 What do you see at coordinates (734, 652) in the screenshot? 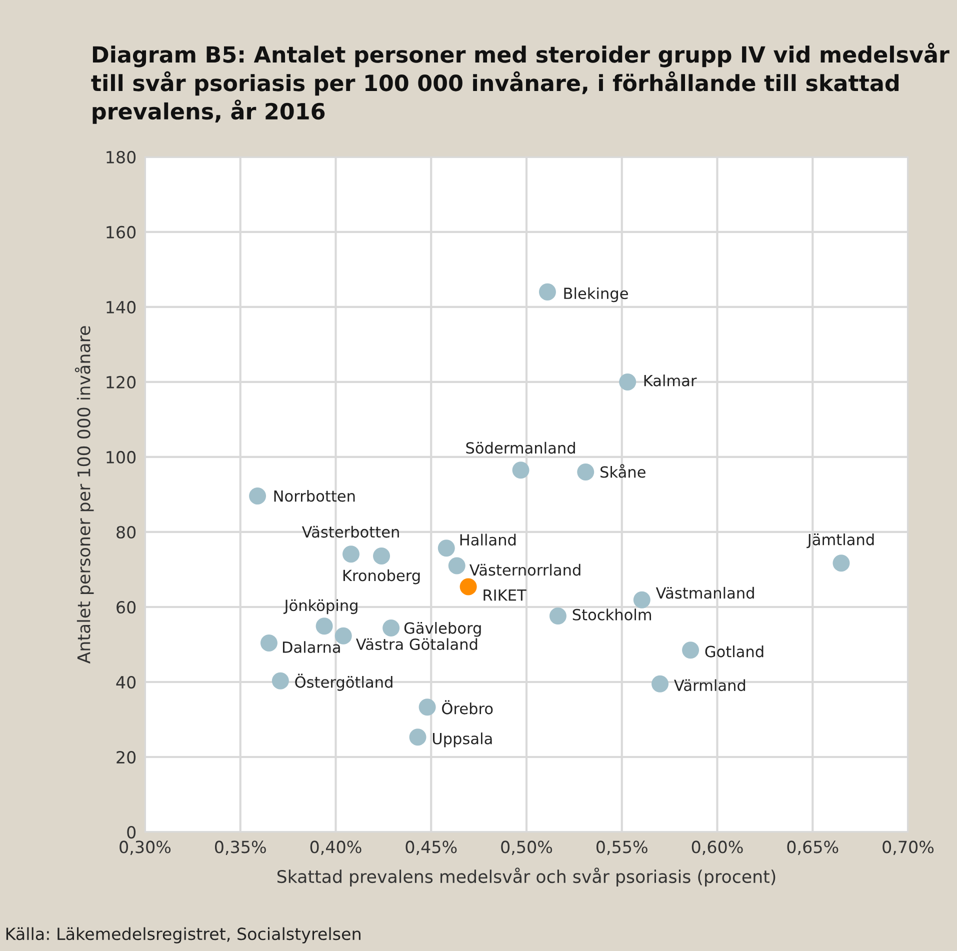
I see `series-label: Gotland` at bounding box center [734, 652].